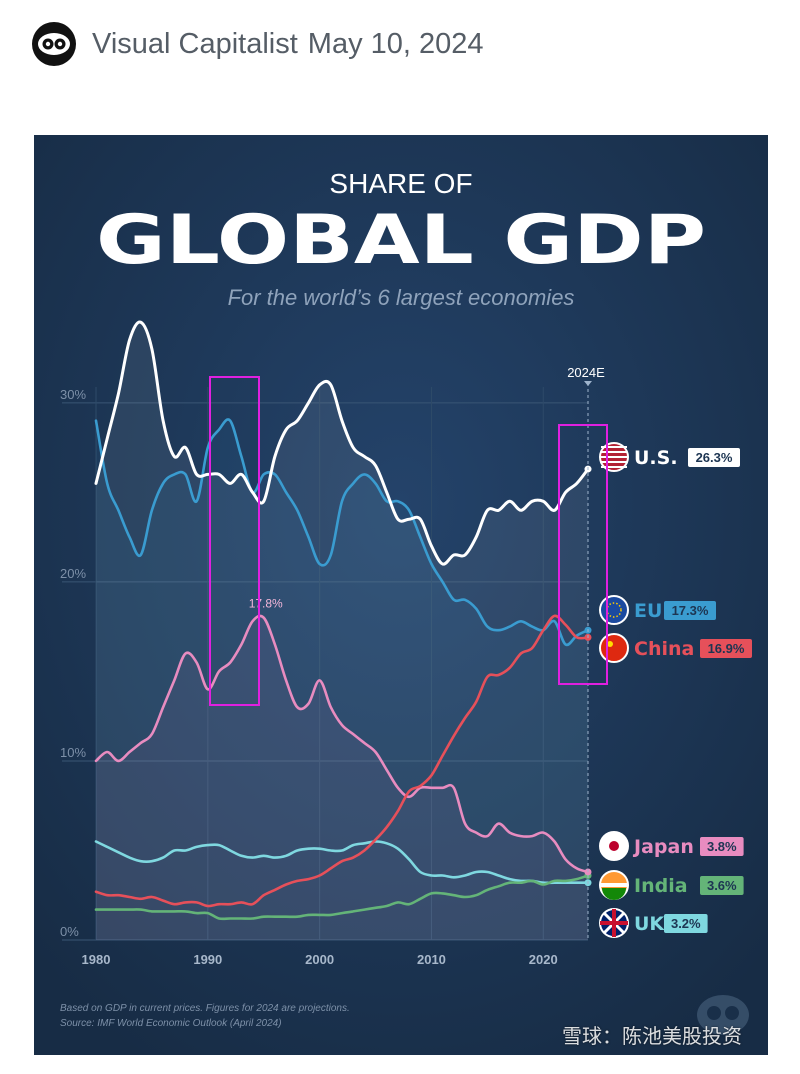 The image size is (800, 1074). I want to click on y-axis-ticks: 30% 20% 10% 0%, so click(73, 663).